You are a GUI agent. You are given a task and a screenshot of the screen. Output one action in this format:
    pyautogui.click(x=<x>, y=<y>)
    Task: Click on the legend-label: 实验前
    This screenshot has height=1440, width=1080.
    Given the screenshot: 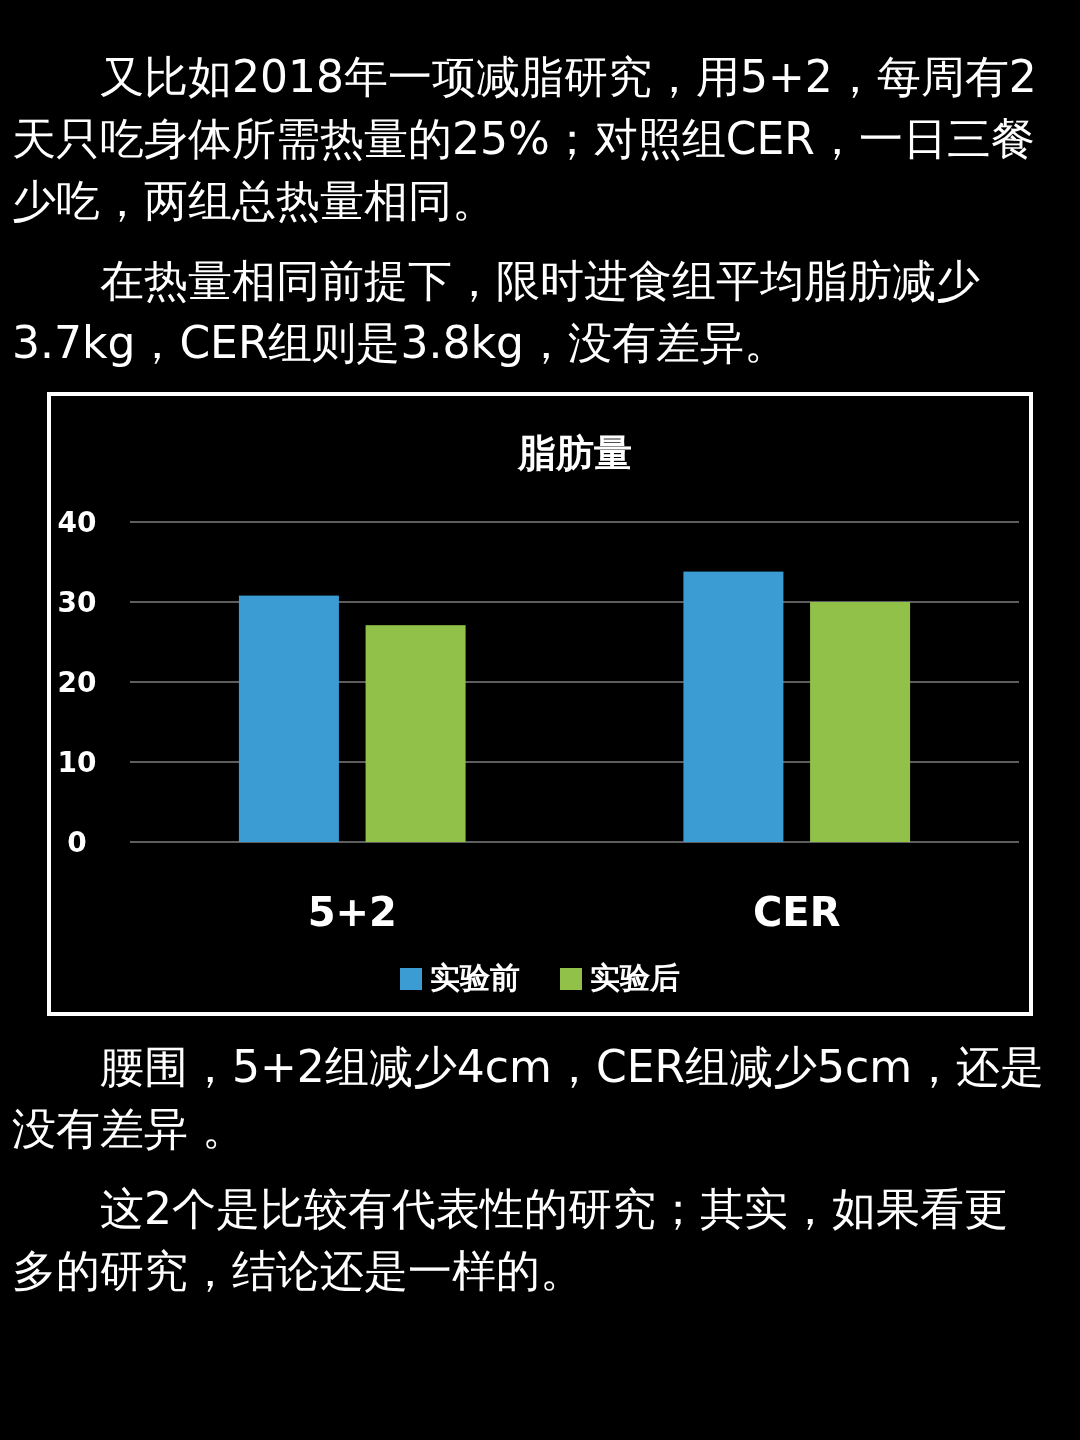 What is the action you would take?
    pyautogui.click(x=475, y=977)
    